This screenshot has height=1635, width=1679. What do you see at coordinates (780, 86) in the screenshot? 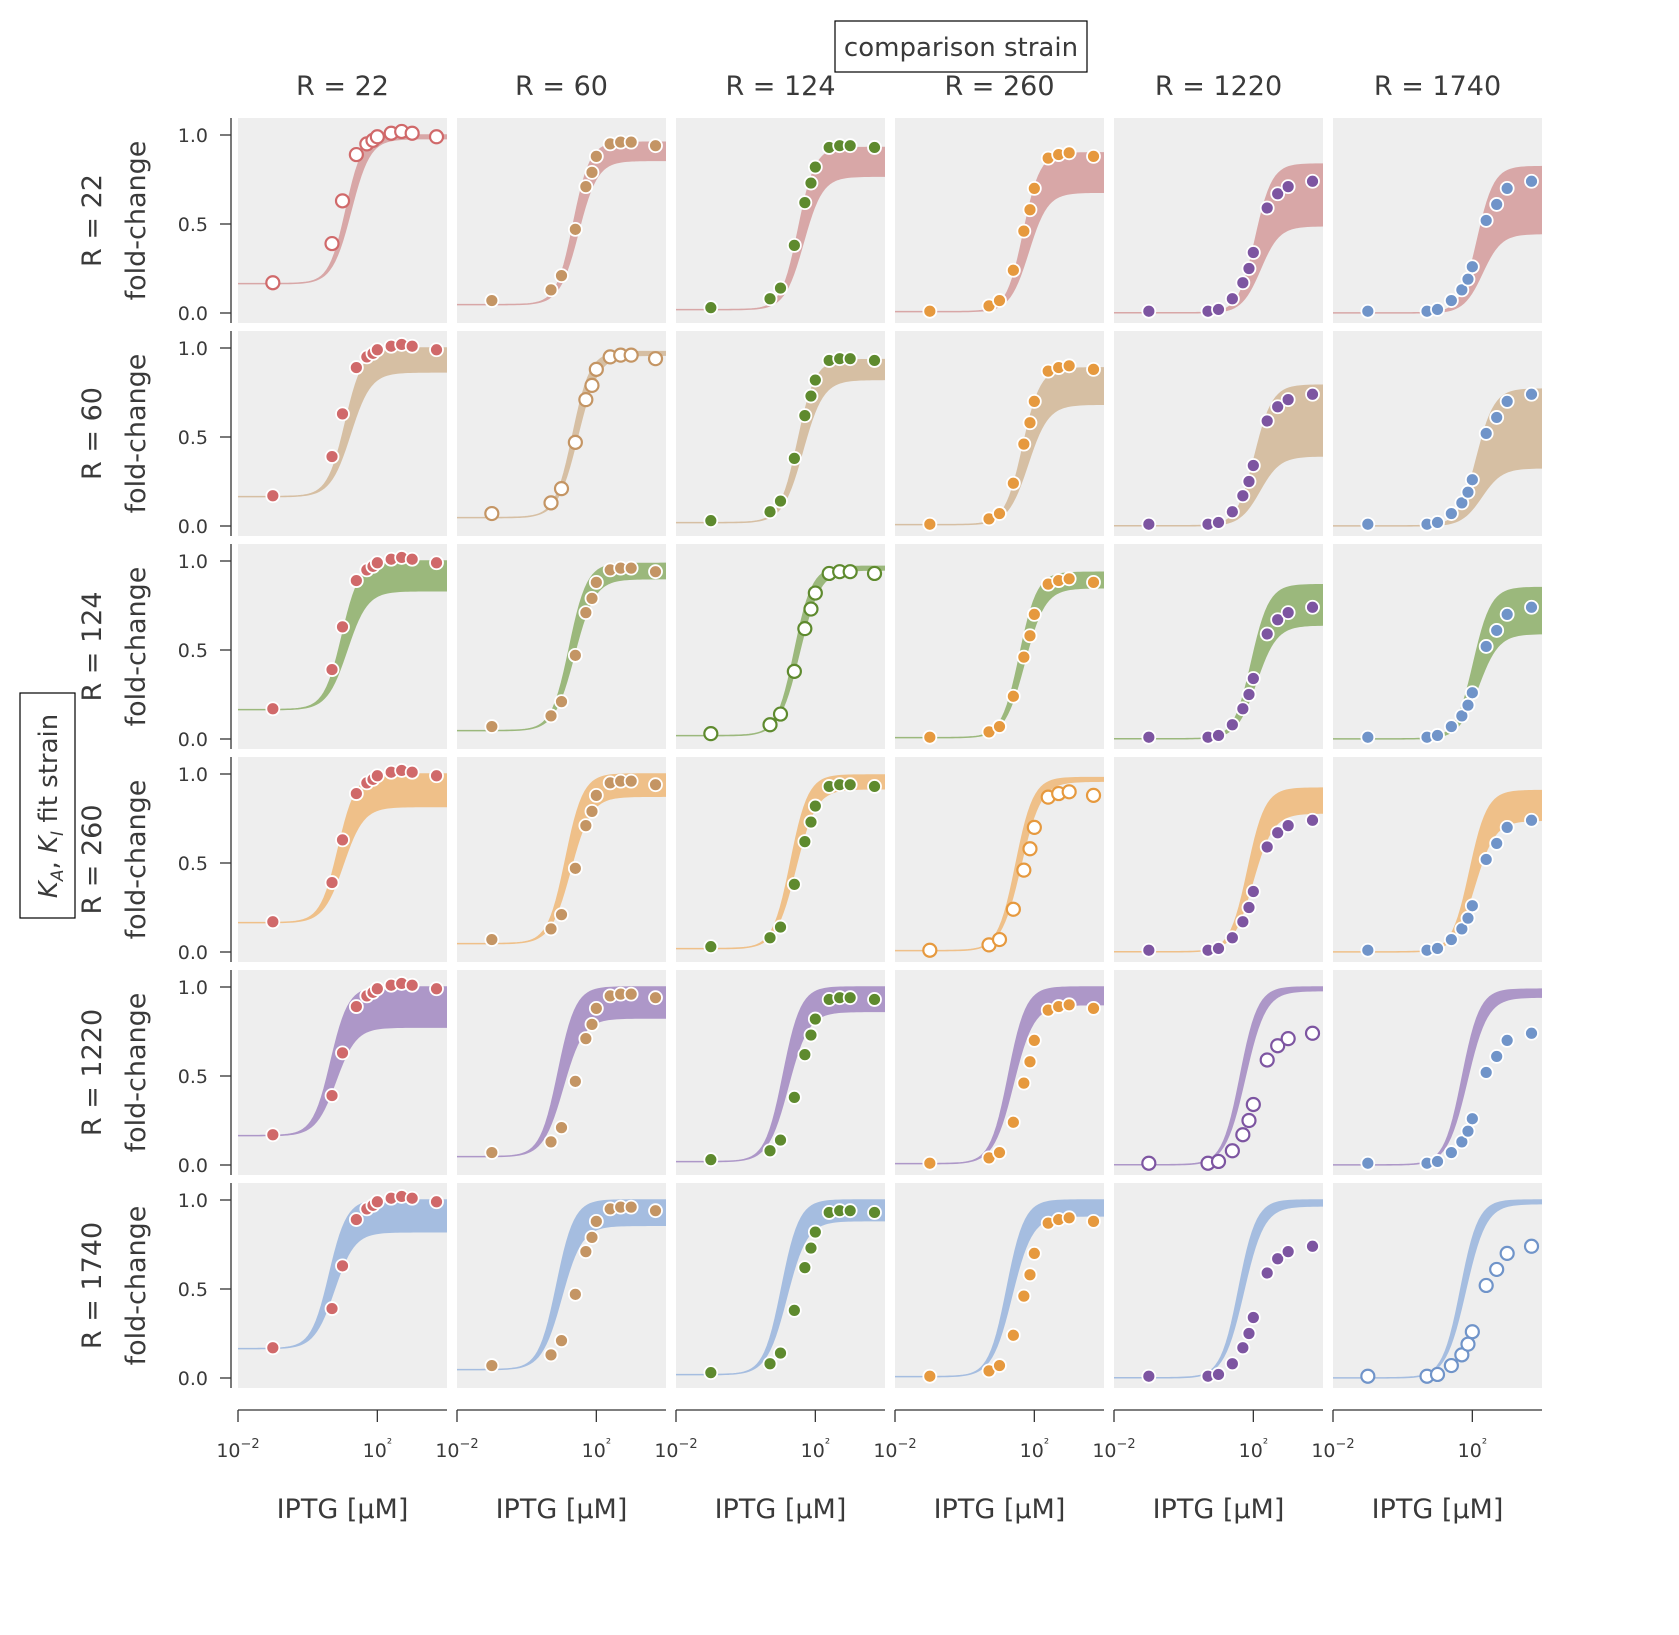
I see `column-title: R = 124` at bounding box center [780, 86].